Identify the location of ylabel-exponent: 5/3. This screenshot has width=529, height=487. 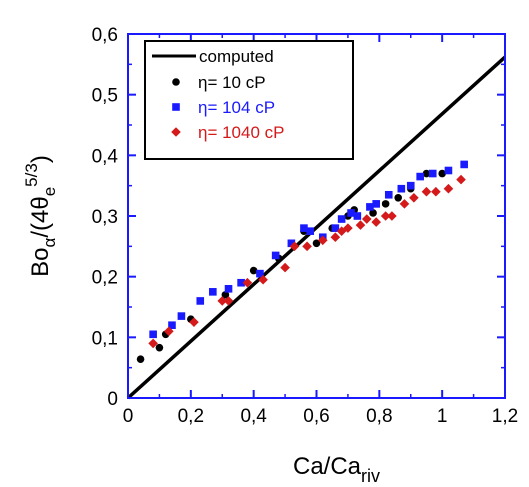
(31, 175).